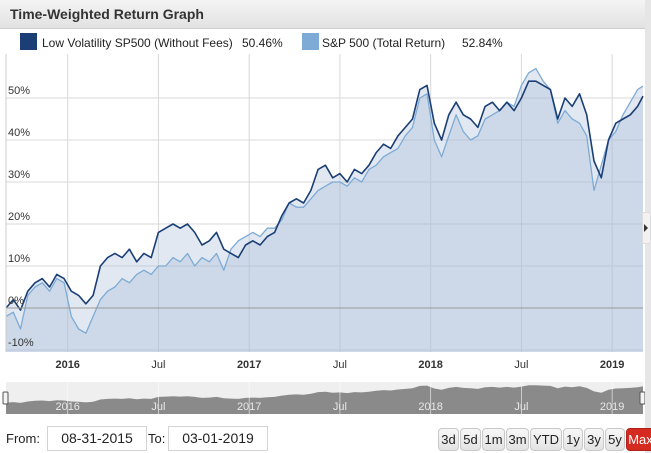 The height and width of the screenshot is (453, 651). I want to click on legend-label-low-volatility: Low Volatility SP500 (Without Fees), so click(137, 43).